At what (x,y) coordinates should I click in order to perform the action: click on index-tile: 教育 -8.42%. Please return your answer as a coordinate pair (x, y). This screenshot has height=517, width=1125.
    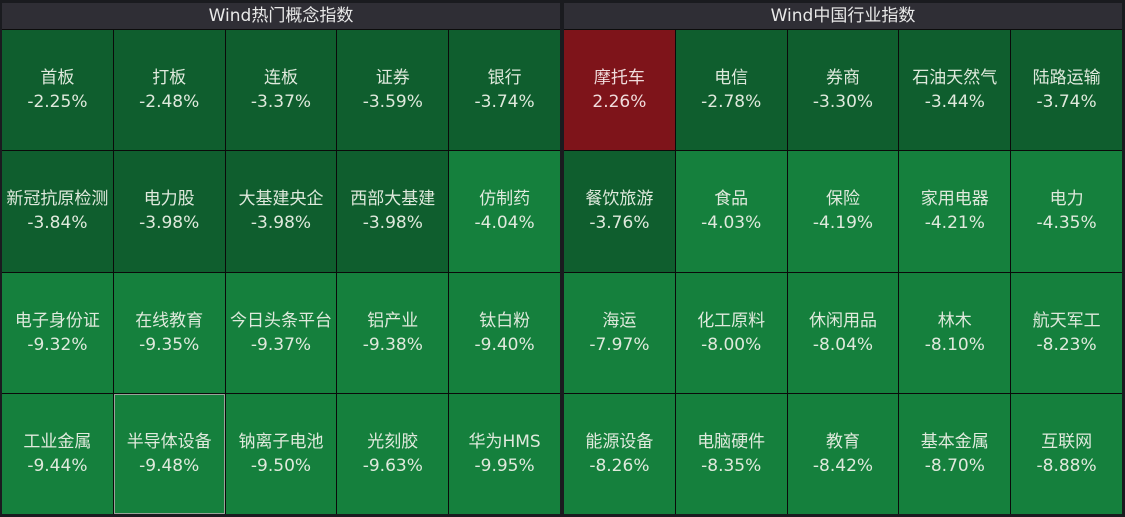
    Looking at the image, I should click on (843, 453).